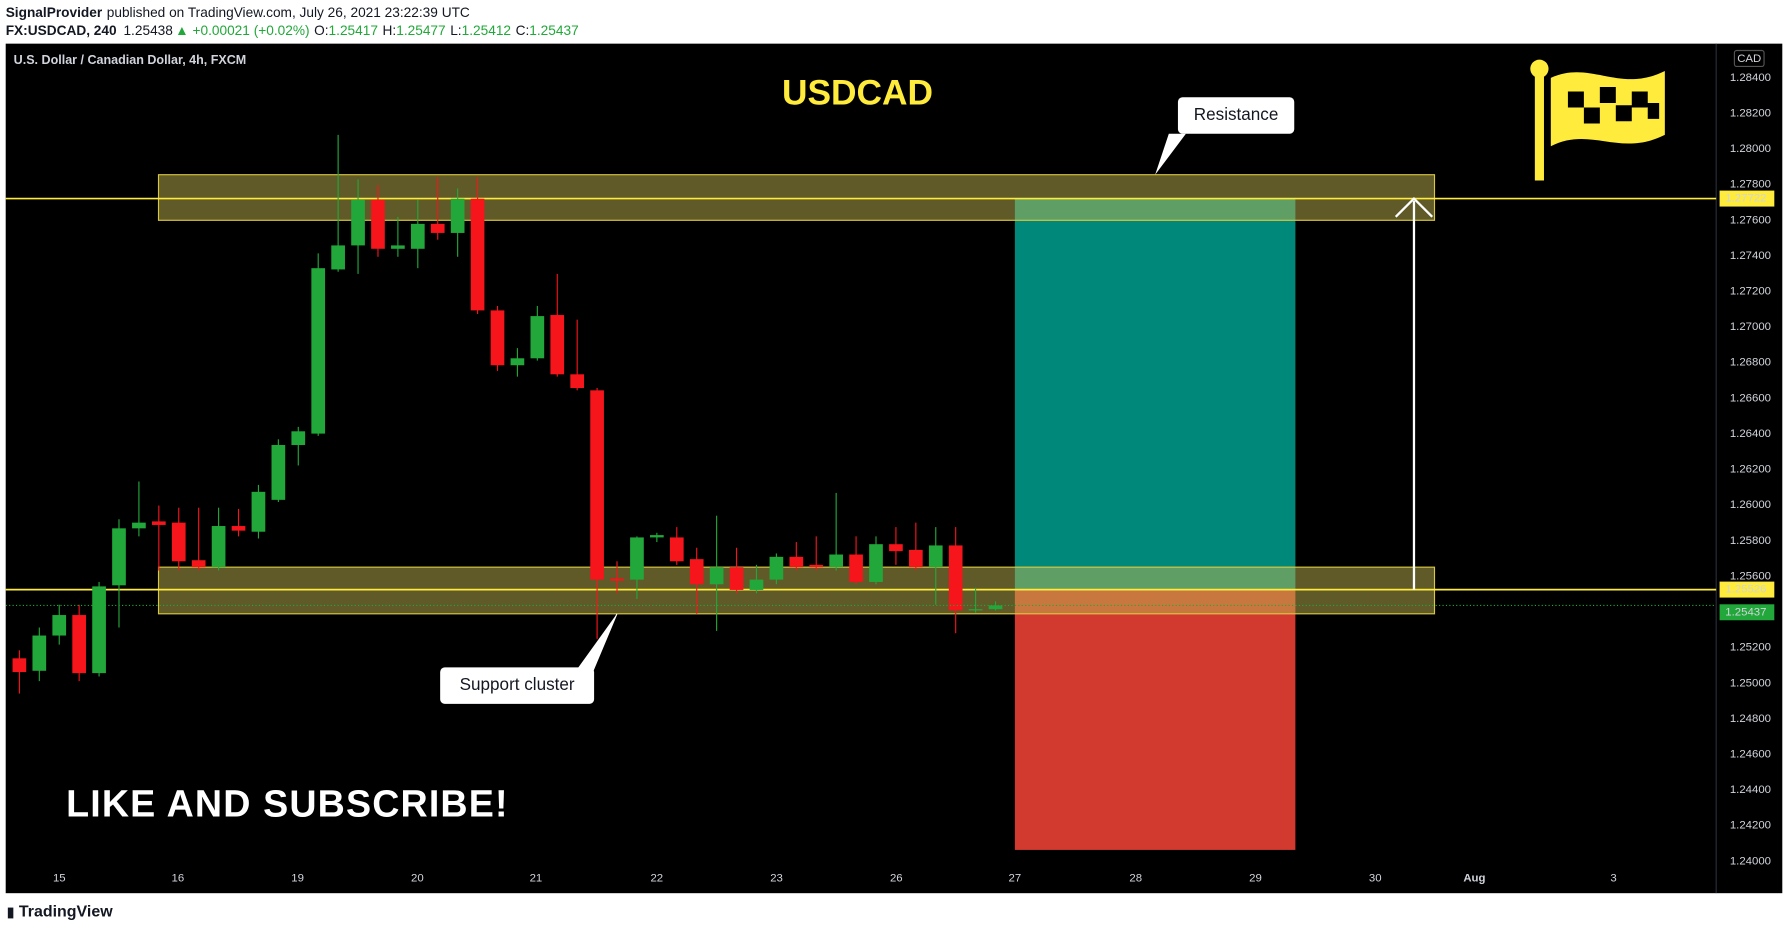 The height and width of the screenshot is (930, 1788). I want to click on ohlc-label: O:, so click(321, 30).